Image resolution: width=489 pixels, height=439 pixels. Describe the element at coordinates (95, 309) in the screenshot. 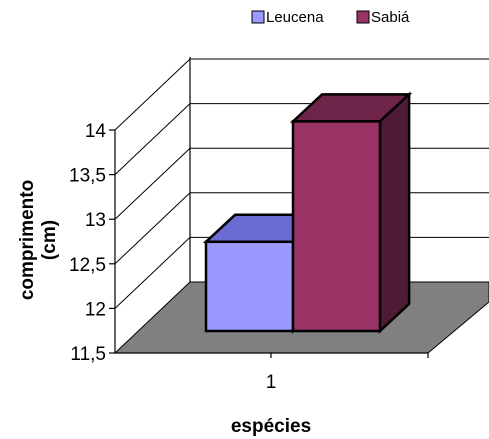

I see `y-tick-label: 12` at that location.